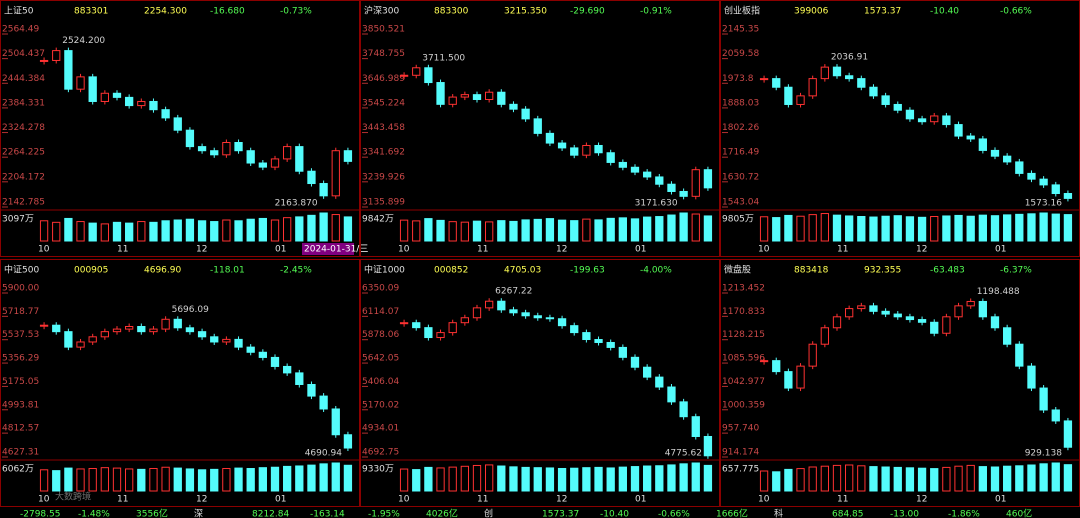 This screenshot has height=518, width=1080. I want to click on index-change: -16.680, so click(227, 12).